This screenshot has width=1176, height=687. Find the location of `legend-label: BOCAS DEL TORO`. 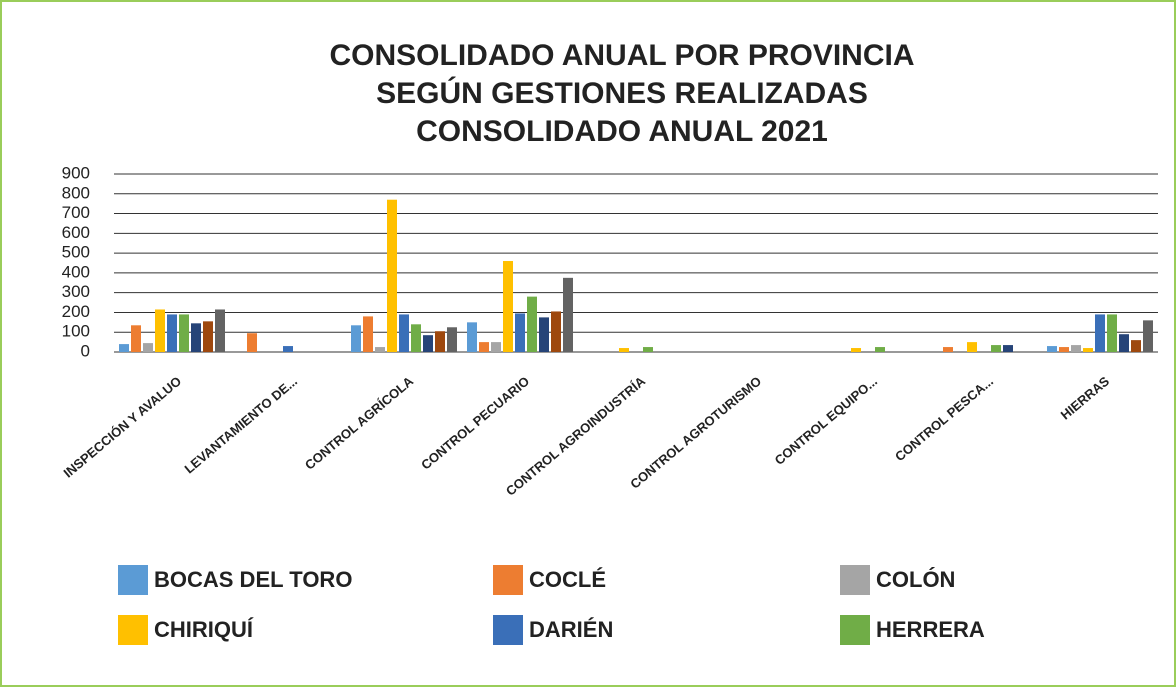

legend-label: BOCAS DEL TORO is located at coordinates (253, 579).